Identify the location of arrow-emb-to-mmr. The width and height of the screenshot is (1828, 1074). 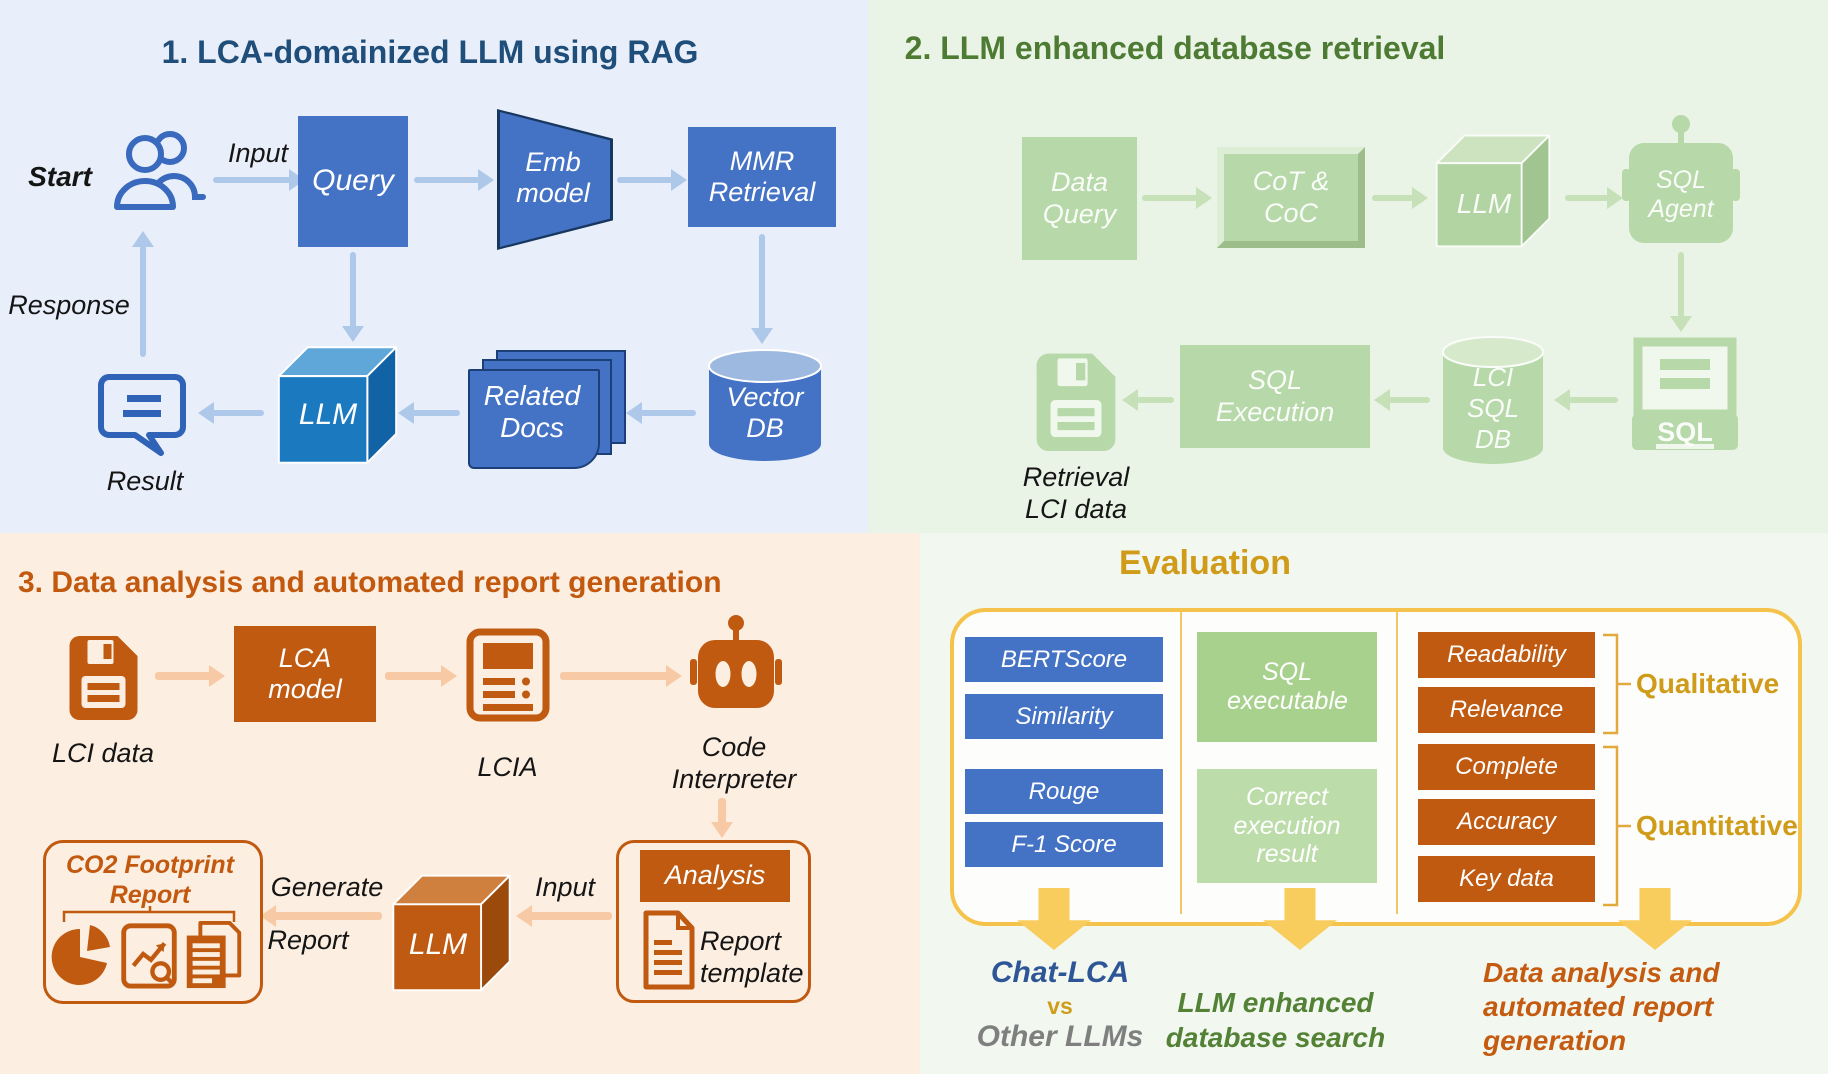
(645, 180).